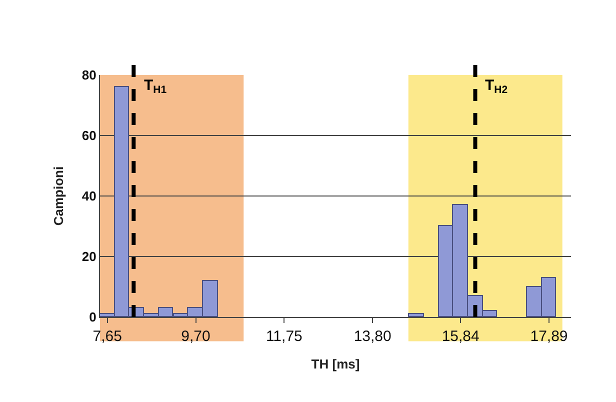 The width and height of the screenshot is (616, 402). Describe the element at coordinates (107, 336) in the screenshot. I see `x-tick-label: 7,65` at that location.